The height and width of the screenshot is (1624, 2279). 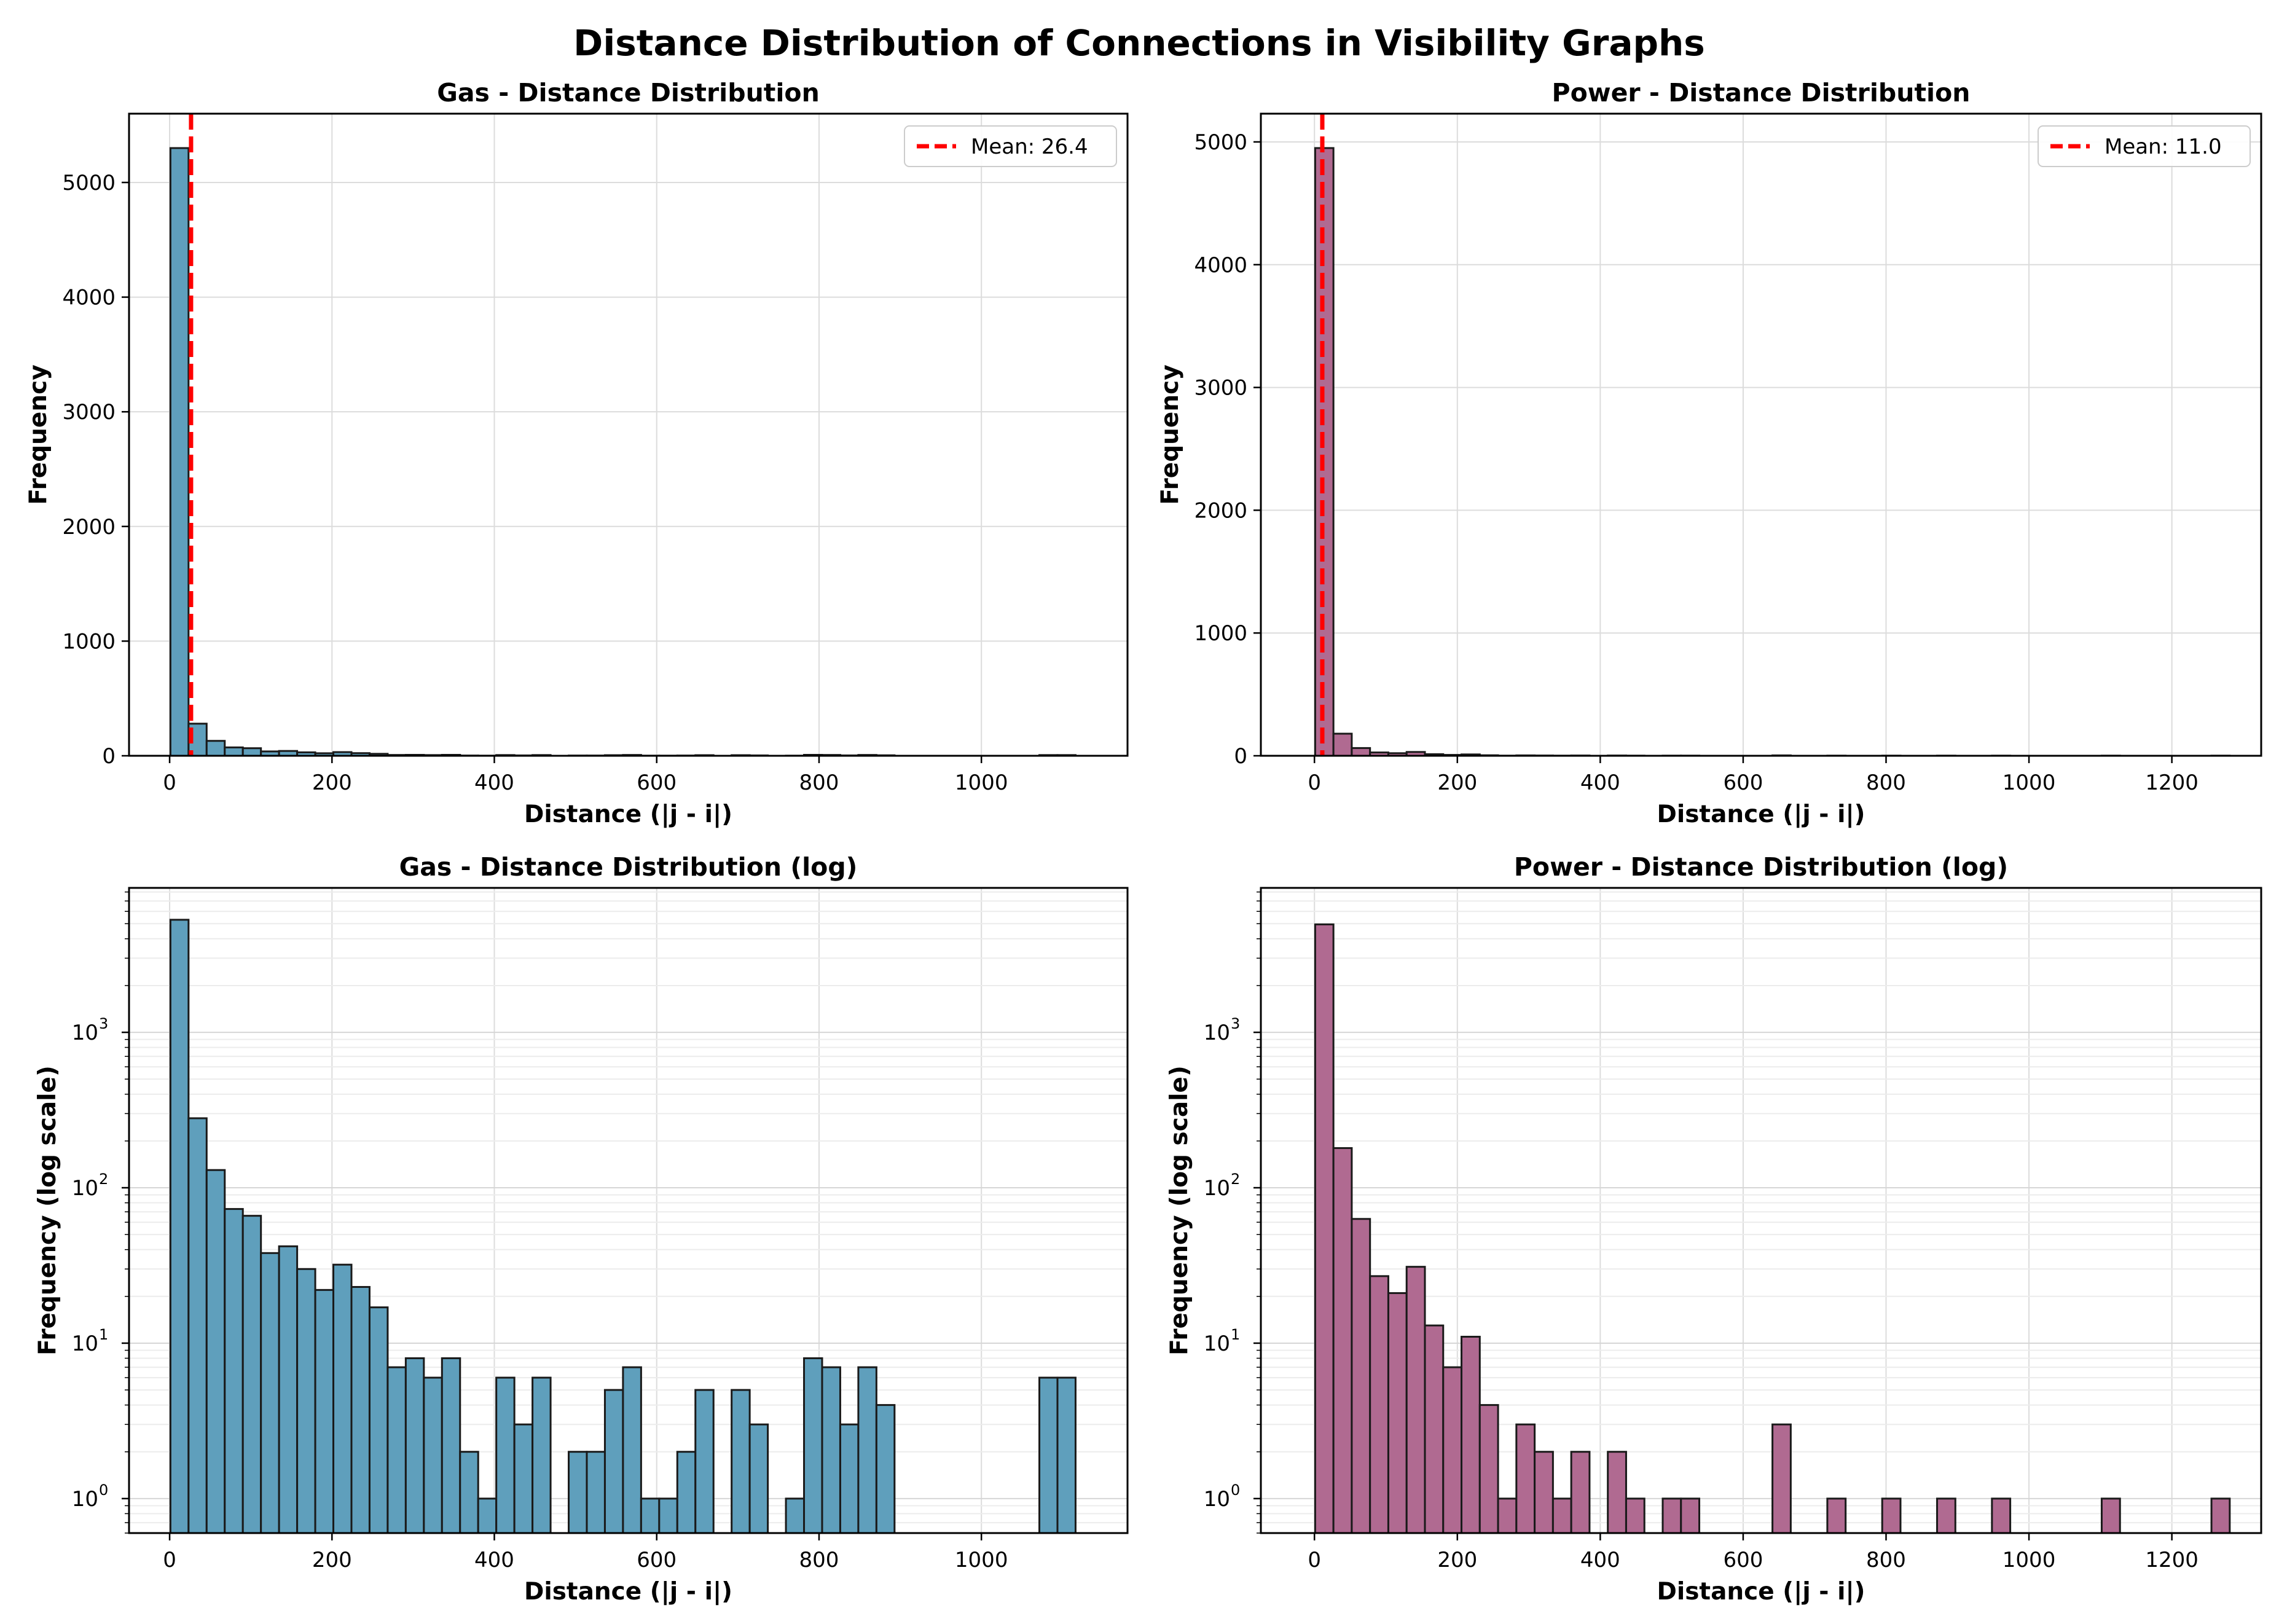 I want to click on legend-mean-label: Mean: 26.4, so click(x=1029, y=147).